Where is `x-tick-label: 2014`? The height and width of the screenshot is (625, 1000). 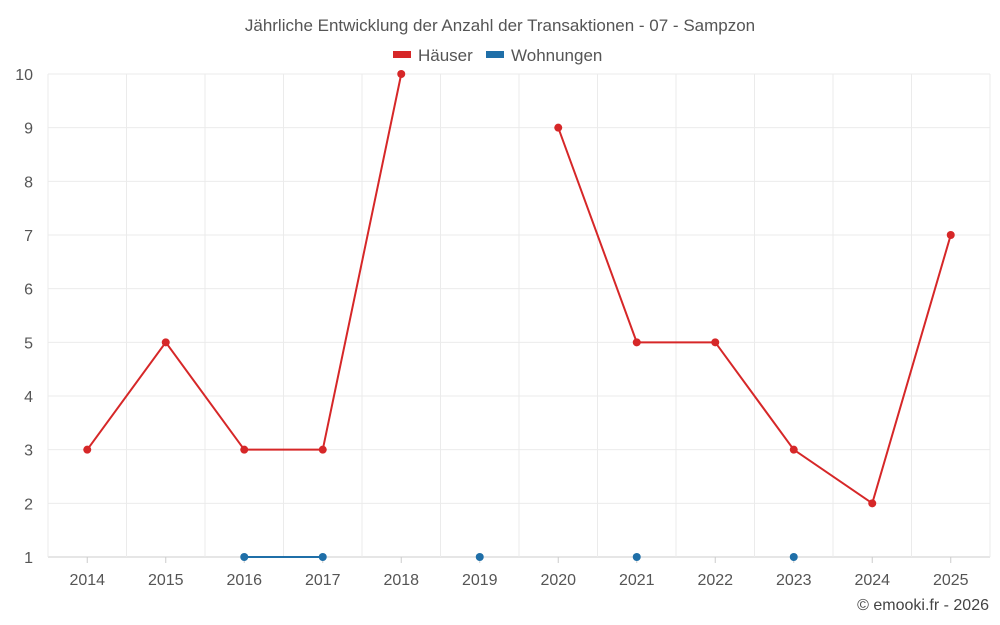
x-tick-label: 2014 is located at coordinates (87, 580).